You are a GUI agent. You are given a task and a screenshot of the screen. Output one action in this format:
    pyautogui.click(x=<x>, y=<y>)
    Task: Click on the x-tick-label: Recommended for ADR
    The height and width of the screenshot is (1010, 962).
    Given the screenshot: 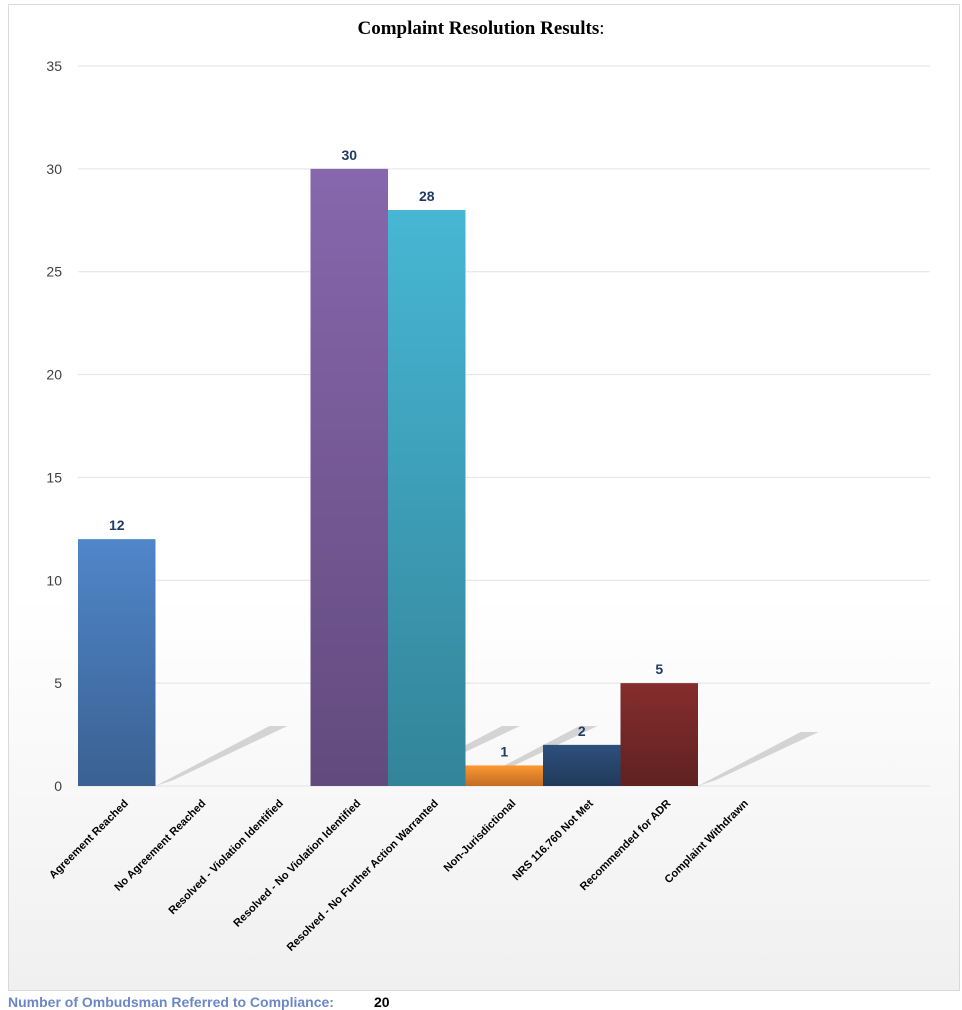 What is the action you would take?
    pyautogui.click(x=626, y=846)
    